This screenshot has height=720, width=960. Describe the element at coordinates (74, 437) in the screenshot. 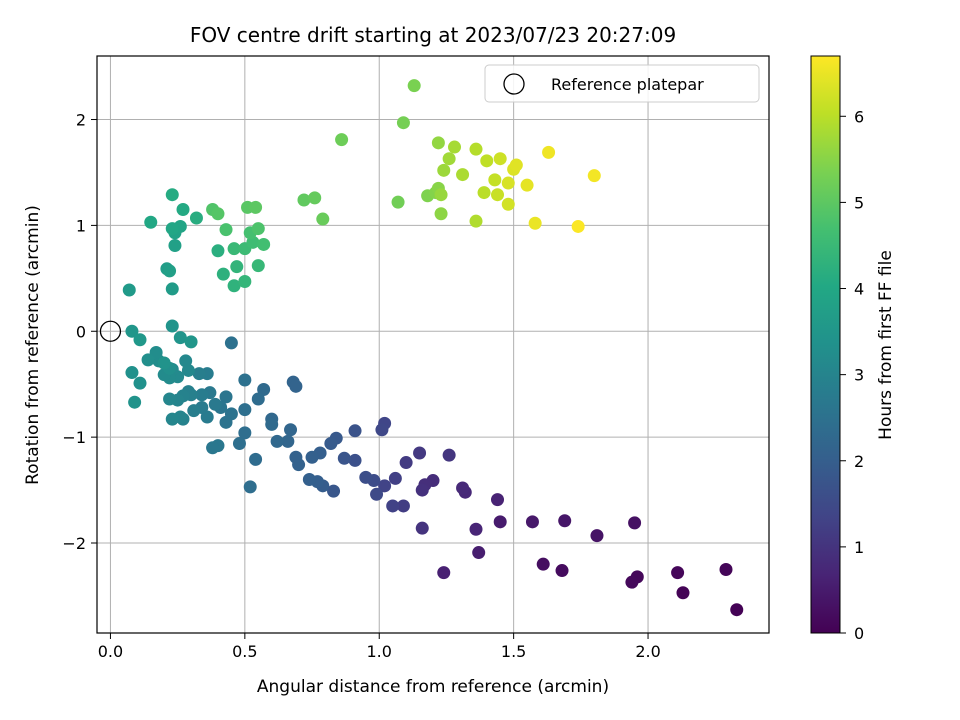

I see `y-tick-label: −1` at that location.